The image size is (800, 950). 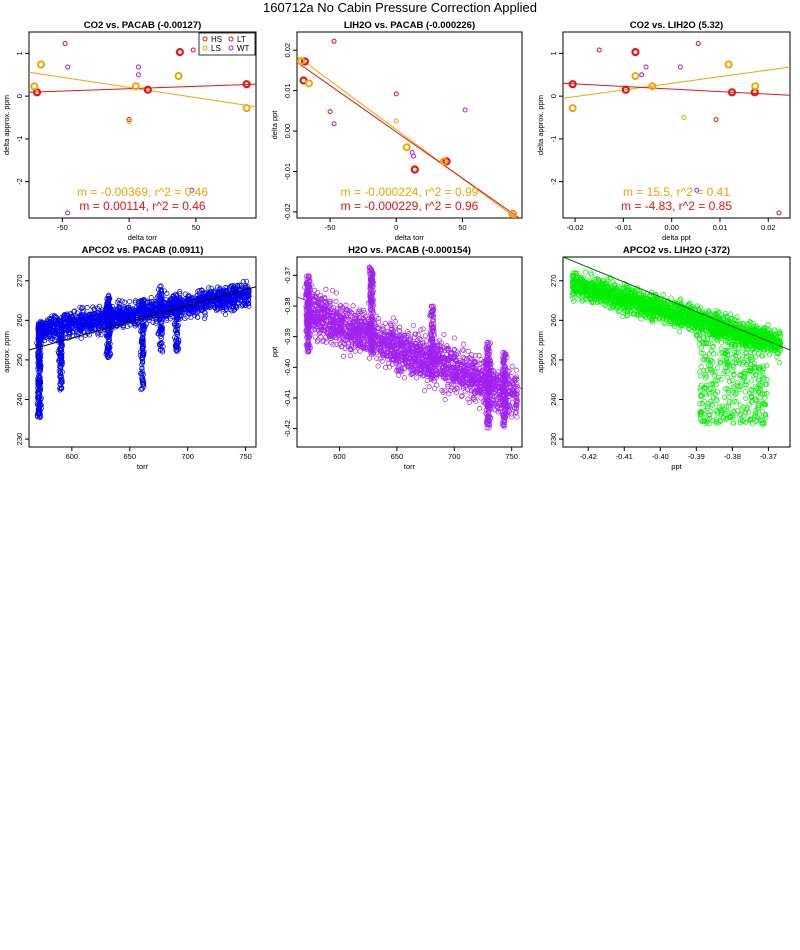 What do you see at coordinates (142, 192) in the screenshot?
I see `fit-annotation: m = -0.00369, r^2 = 0.46` at bounding box center [142, 192].